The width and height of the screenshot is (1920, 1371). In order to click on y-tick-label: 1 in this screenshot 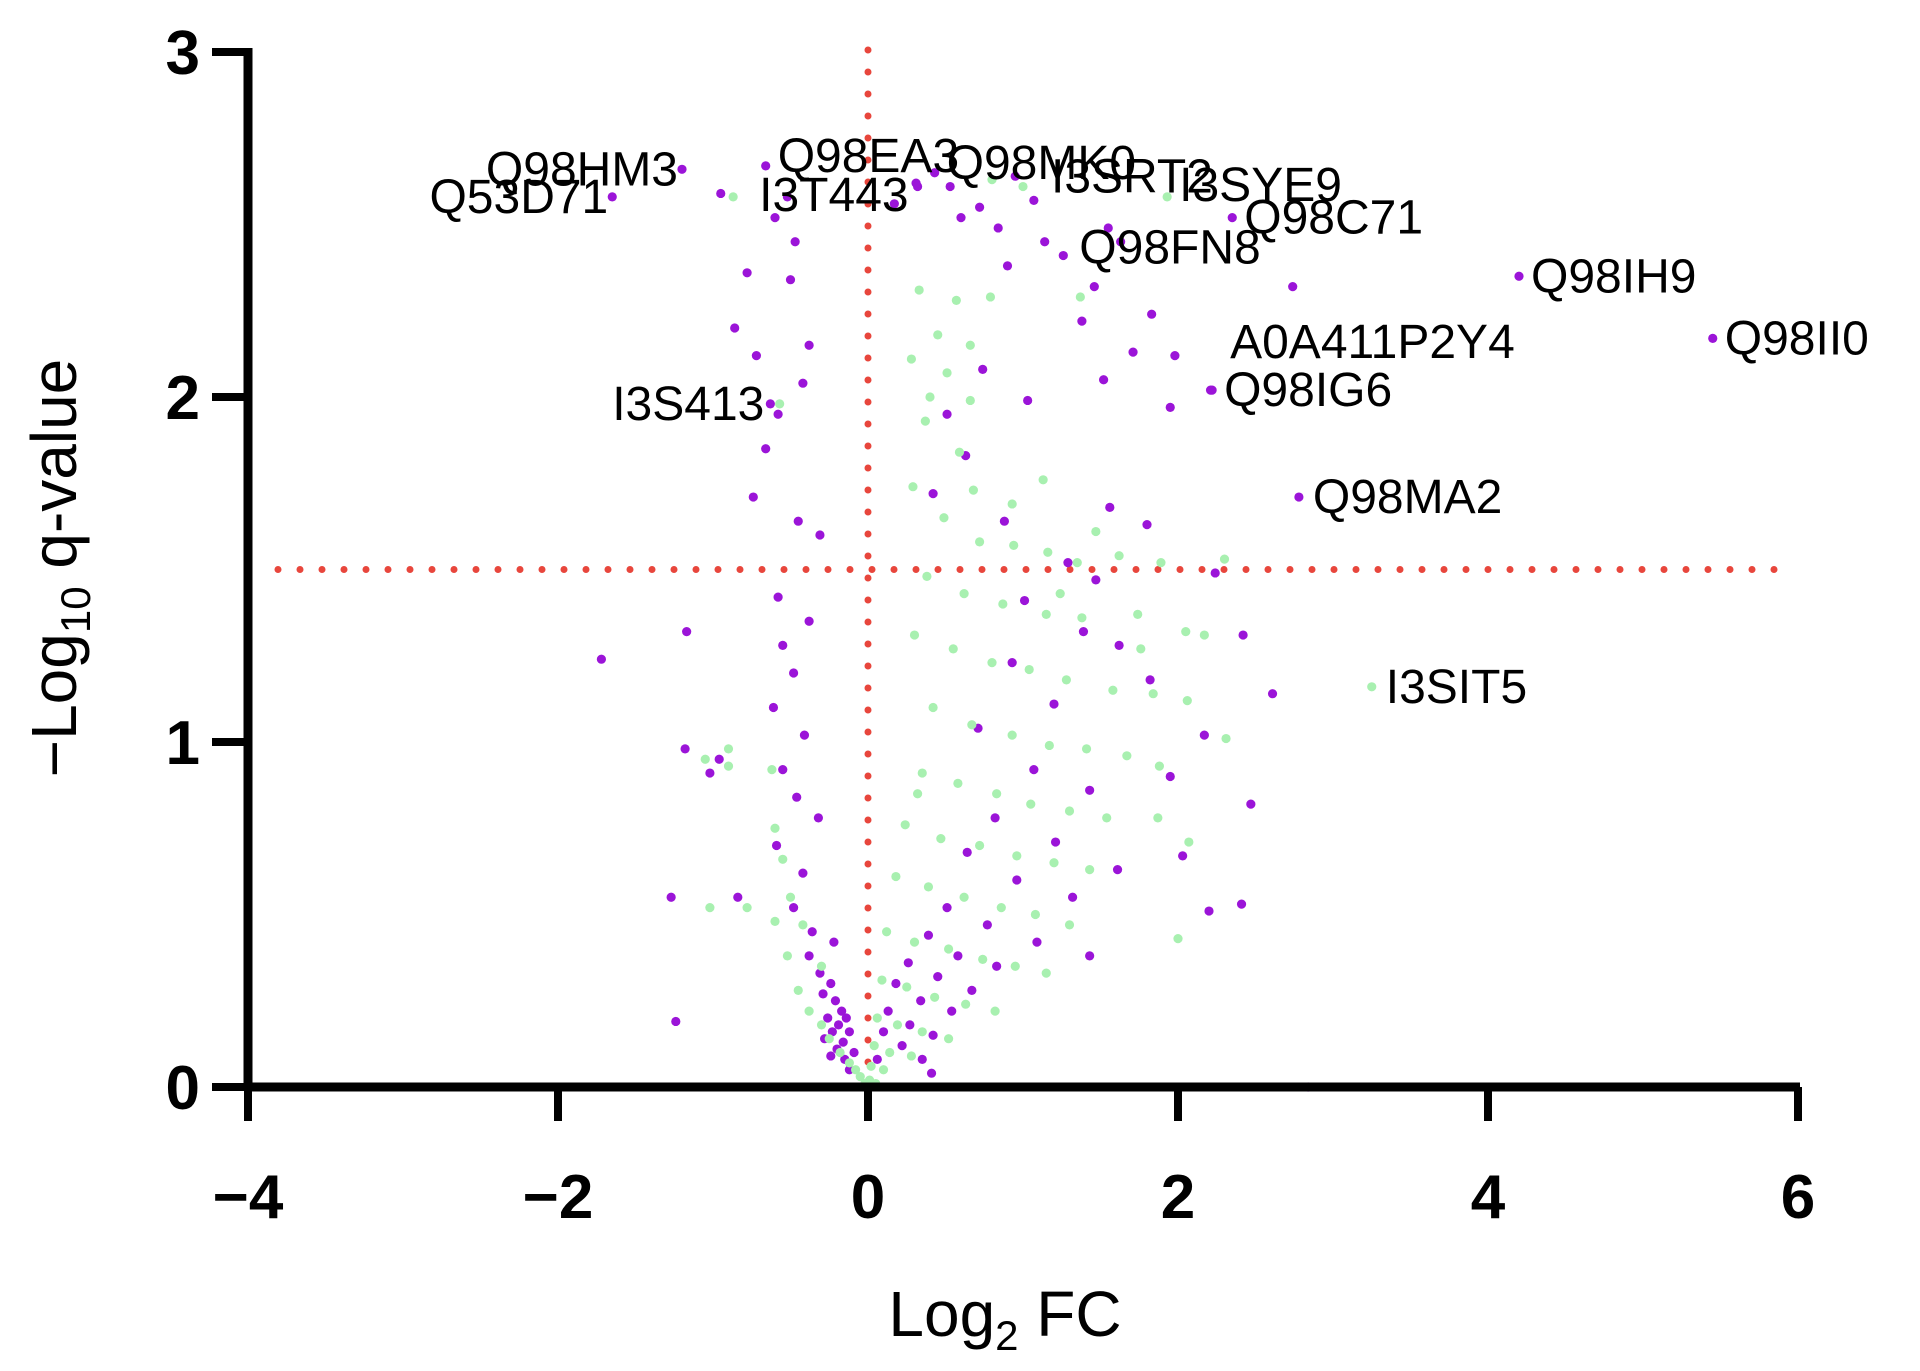, I will do `click(183, 743)`.